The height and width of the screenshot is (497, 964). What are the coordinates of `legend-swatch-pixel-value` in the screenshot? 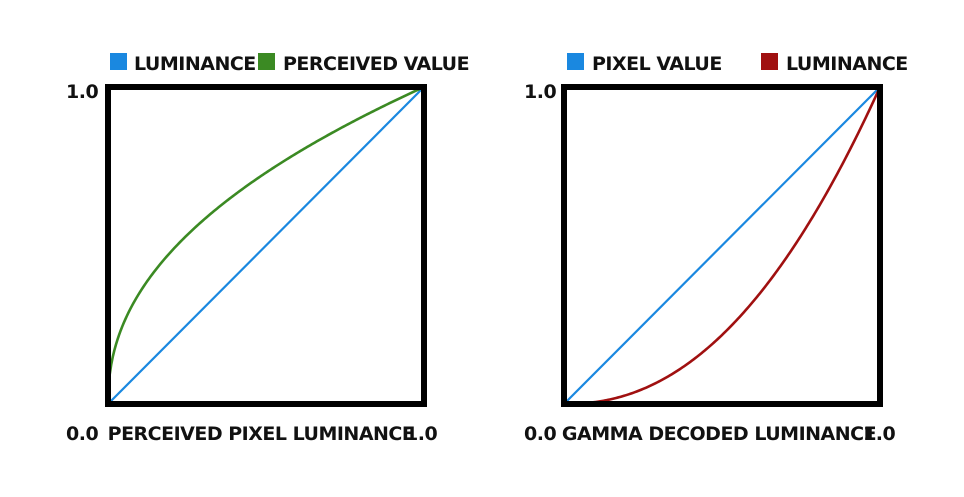 It's located at (575, 61).